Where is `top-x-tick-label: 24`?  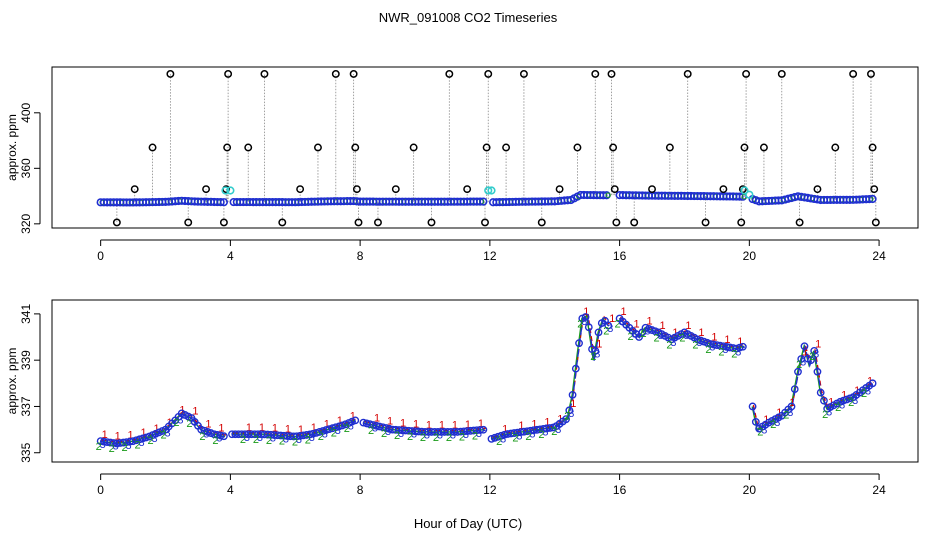
top-x-tick-label: 24 is located at coordinates (879, 256).